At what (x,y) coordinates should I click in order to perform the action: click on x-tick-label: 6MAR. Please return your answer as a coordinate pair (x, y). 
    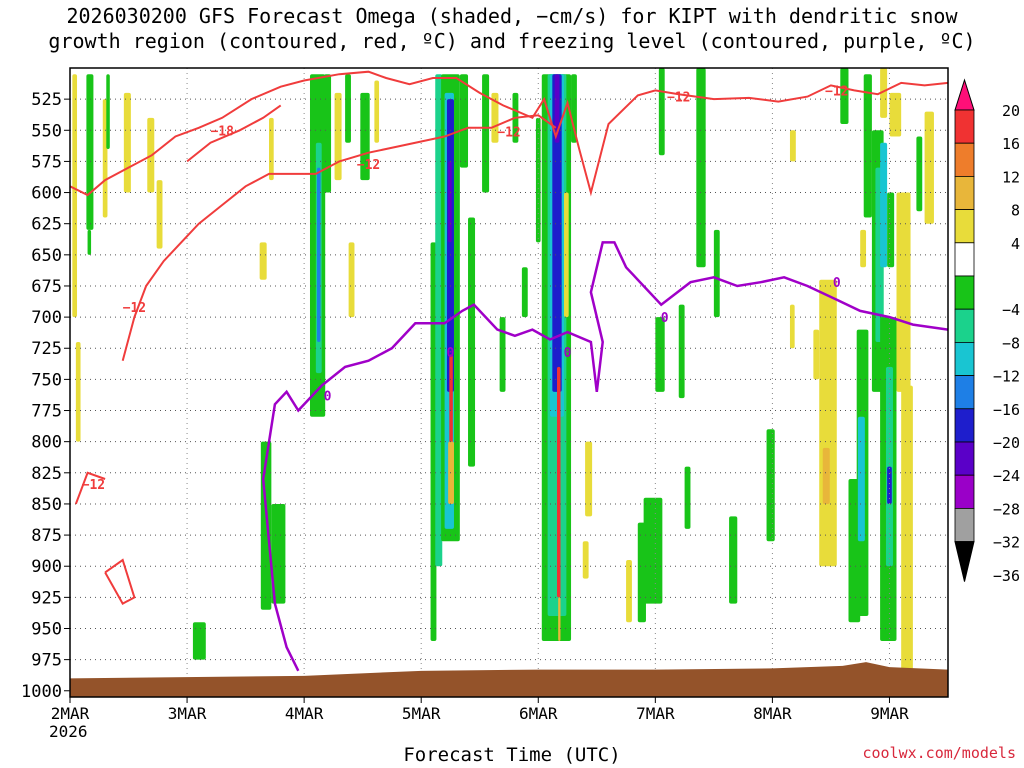
    Looking at the image, I should click on (538, 713).